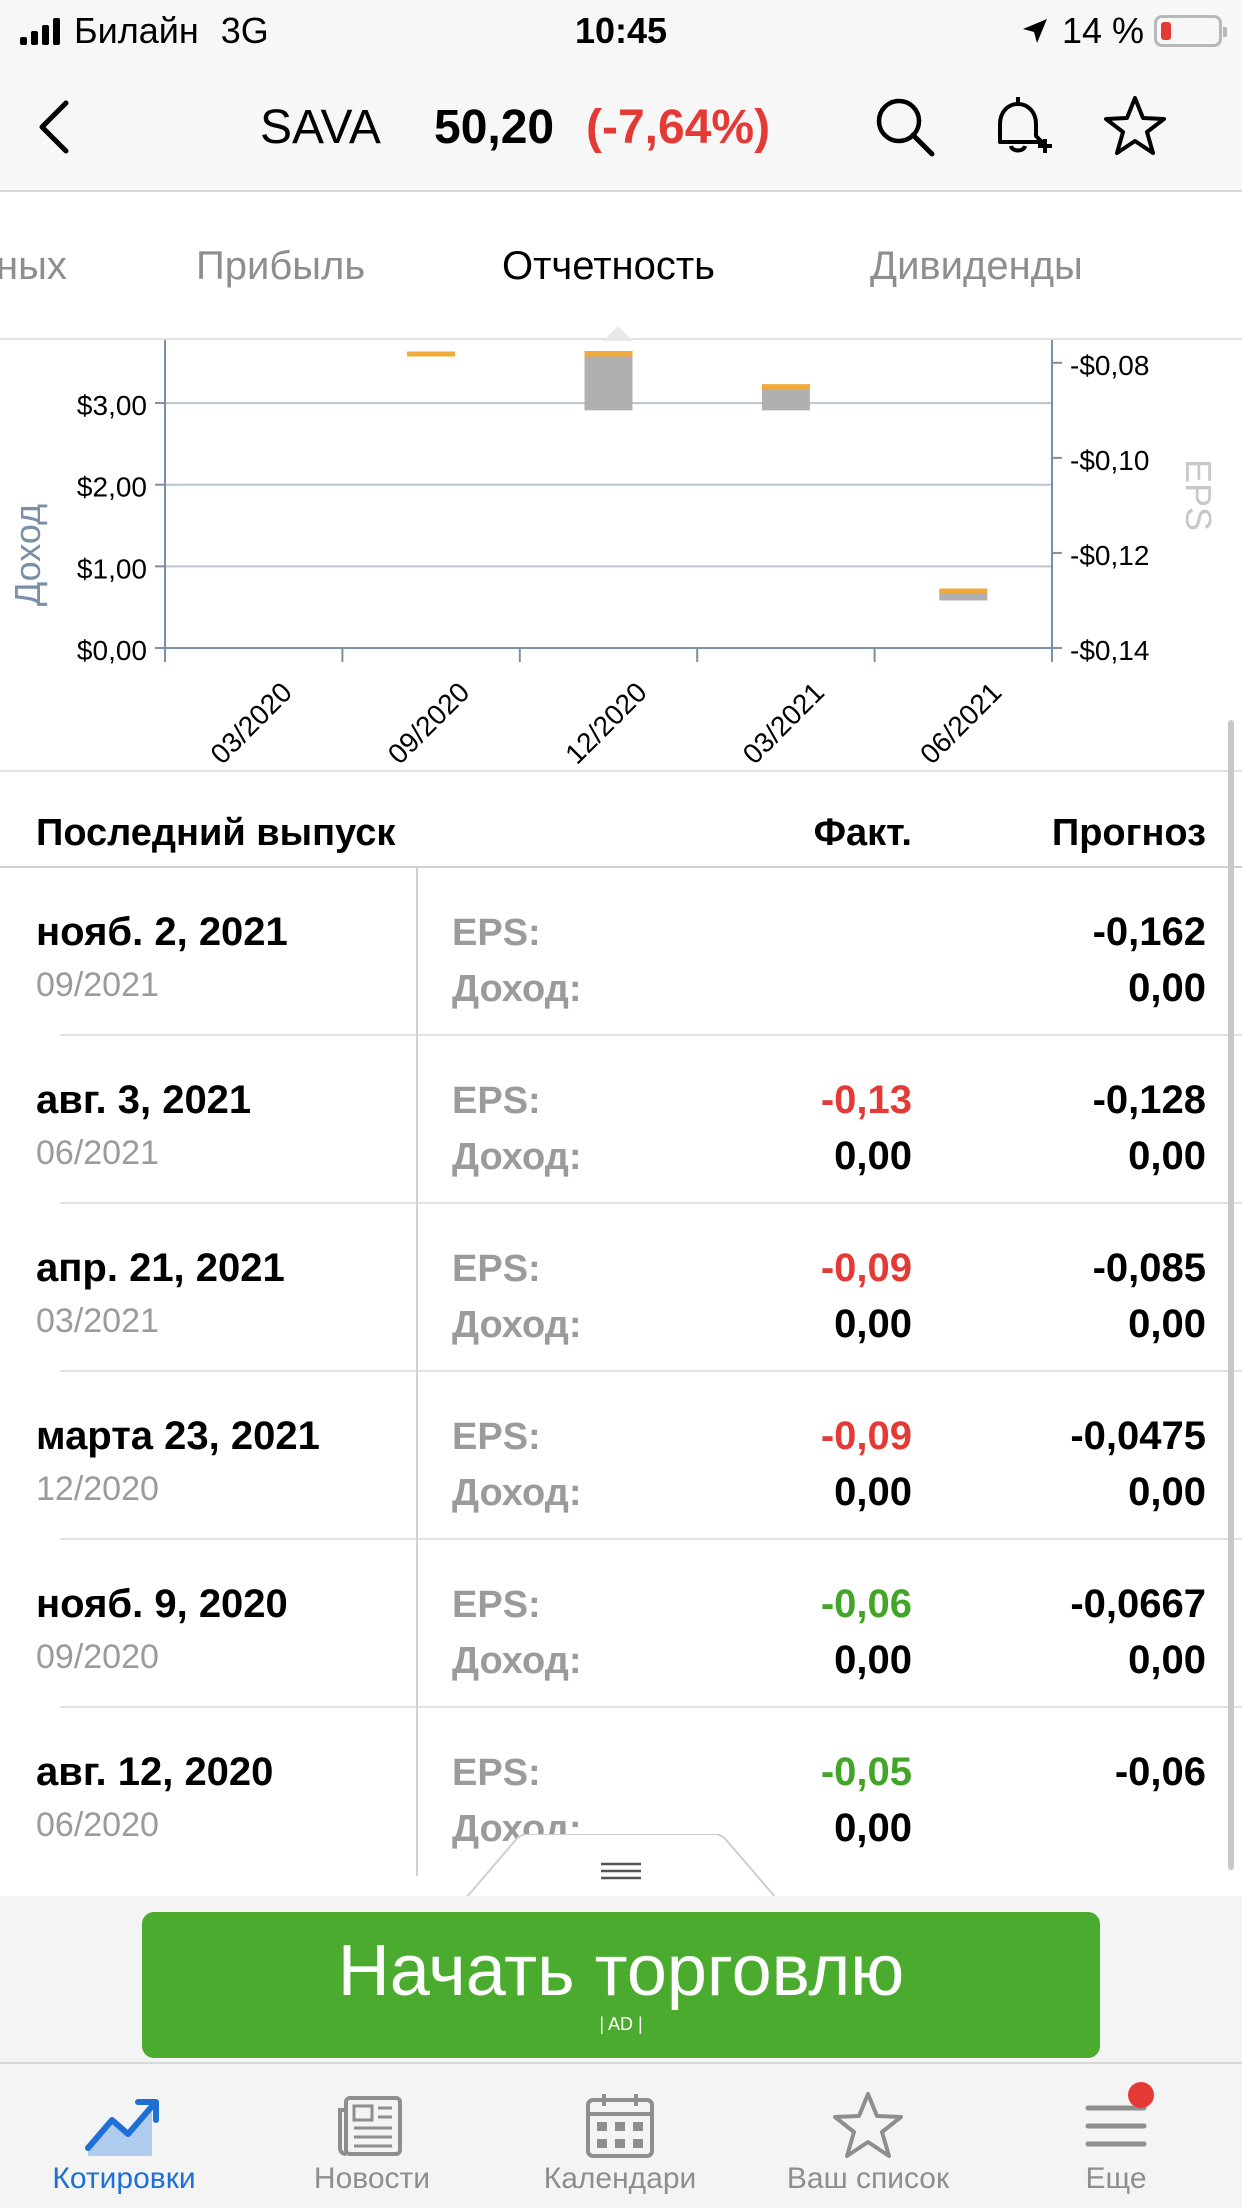  I want to click on eps-fact: -0,13, so click(866, 1100).